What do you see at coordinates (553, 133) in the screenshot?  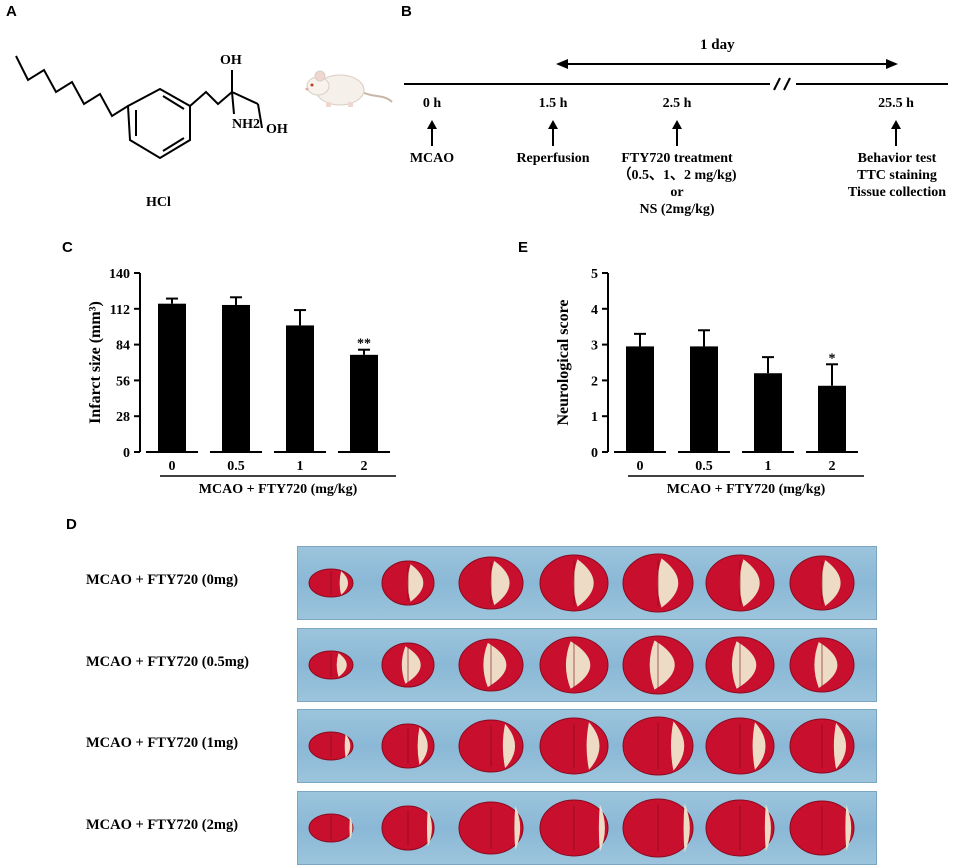 I see `event-arrow-1-5h-shaft` at bounding box center [553, 133].